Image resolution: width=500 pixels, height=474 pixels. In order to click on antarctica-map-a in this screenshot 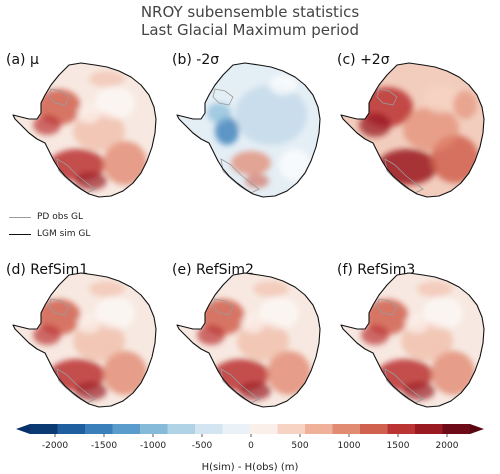, I will do `click(84, 130)`.